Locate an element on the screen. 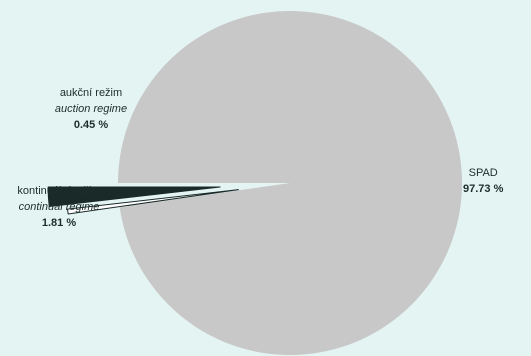 The width and height of the screenshot is (531, 356). label-continual-regime-en: continual regime is located at coordinates (59, 207).